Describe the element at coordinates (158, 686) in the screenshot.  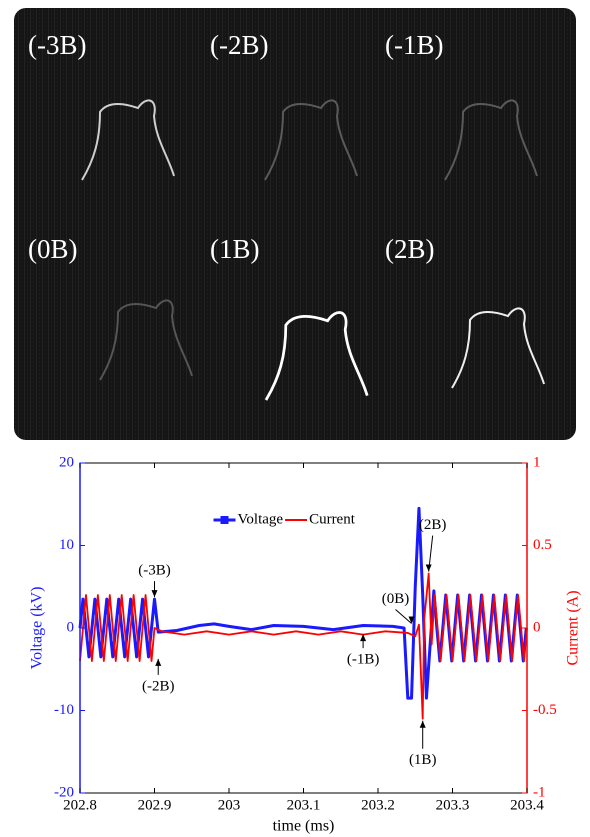
I see `annotation: (-2B)` at that location.